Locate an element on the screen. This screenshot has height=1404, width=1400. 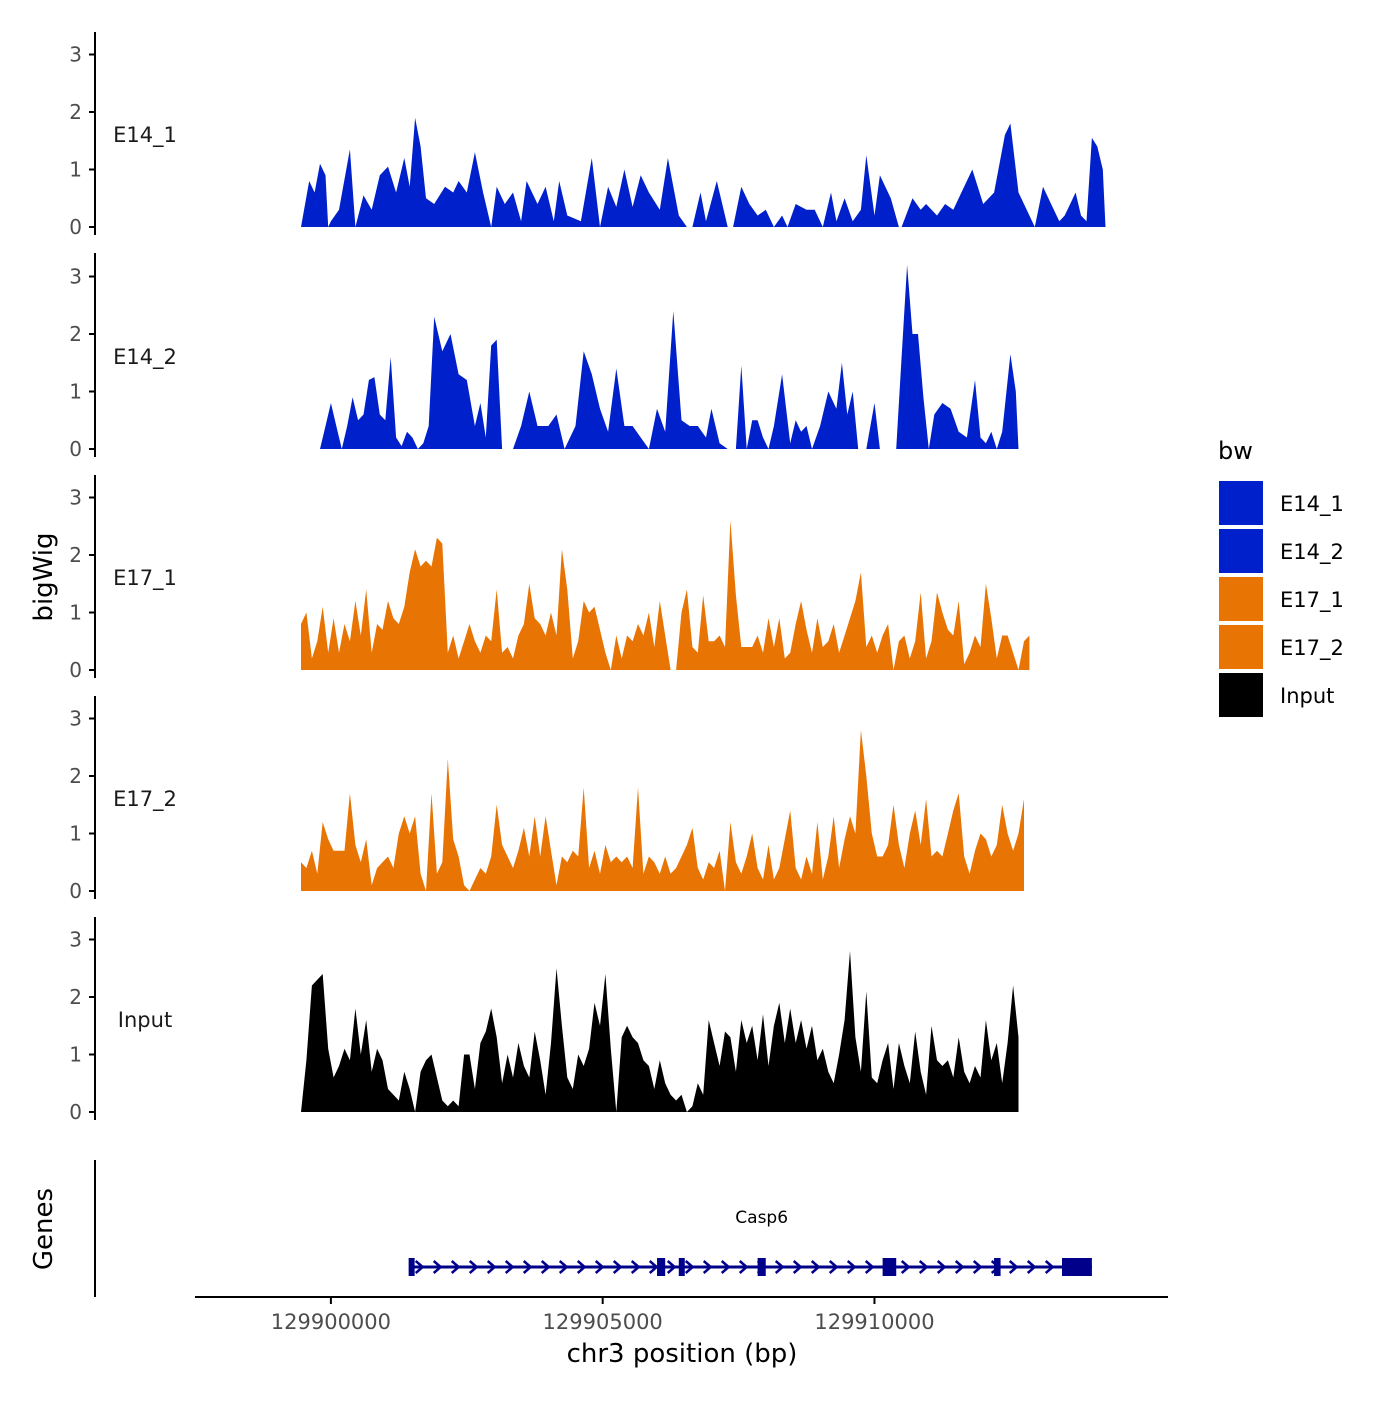
gene-Casp6: Casp6 is located at coordinates (750, 1242).